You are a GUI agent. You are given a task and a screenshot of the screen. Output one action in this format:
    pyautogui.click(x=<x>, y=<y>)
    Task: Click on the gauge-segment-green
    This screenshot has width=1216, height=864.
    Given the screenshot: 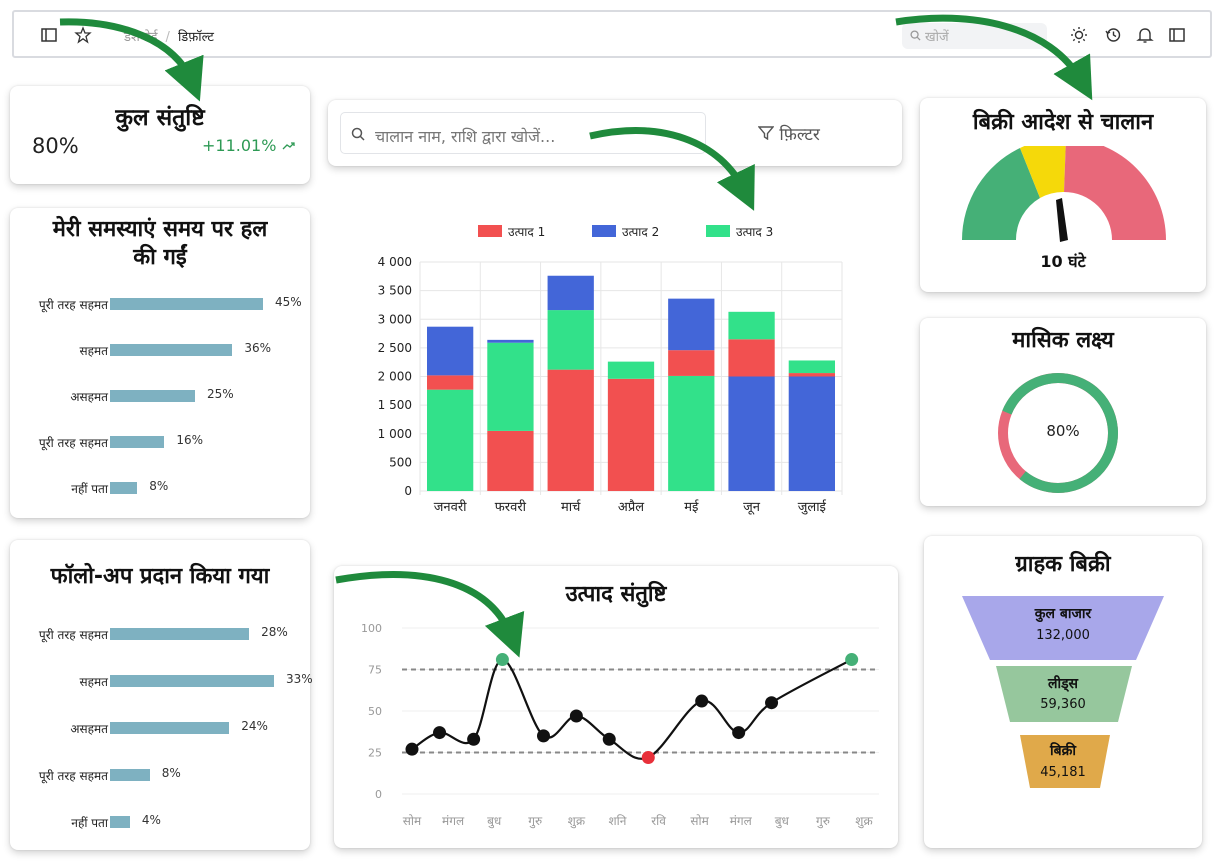 What is the action you would take?
    pyautogui.click(x=1001, y=194)
    